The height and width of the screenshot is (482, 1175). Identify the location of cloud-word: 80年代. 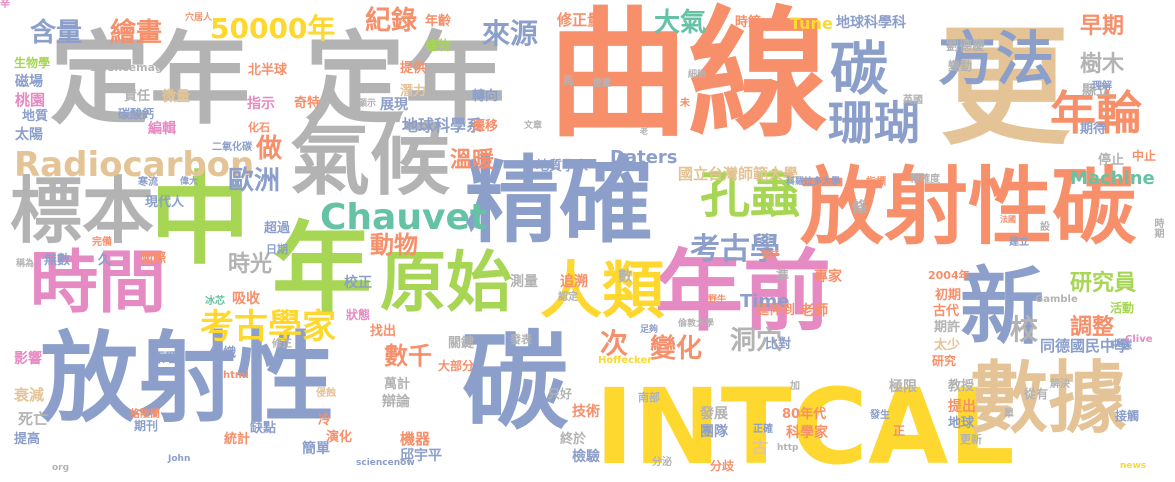
(804, 414).